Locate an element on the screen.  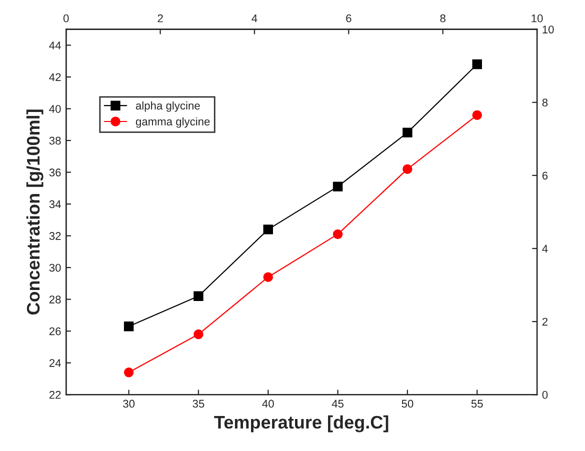
legend-label: alpha glycine is located at coordinates (168, 106).